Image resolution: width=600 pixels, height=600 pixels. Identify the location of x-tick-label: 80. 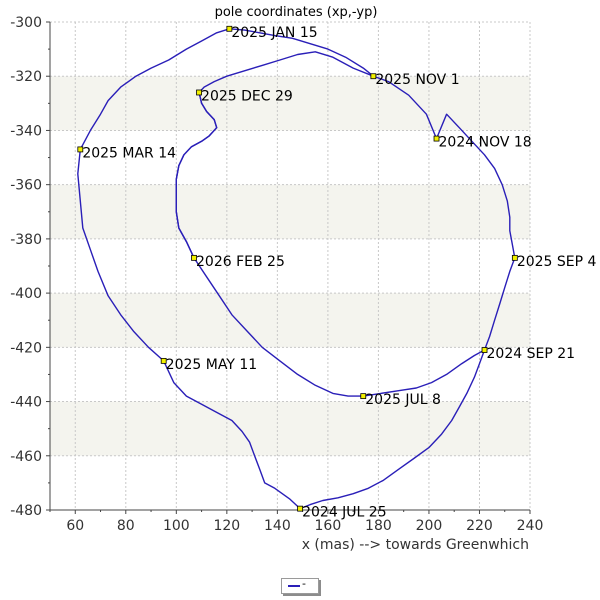
(126, 526).